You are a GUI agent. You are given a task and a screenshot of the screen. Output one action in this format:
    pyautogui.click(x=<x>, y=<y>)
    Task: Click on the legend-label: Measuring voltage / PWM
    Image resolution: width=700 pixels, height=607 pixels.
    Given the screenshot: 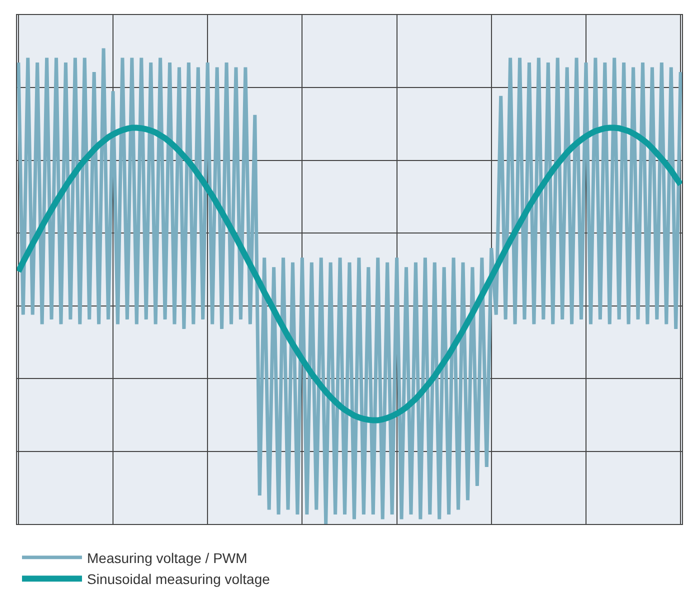 What is the action you would take?
    pyautogui.click(x=167, y=558)
    